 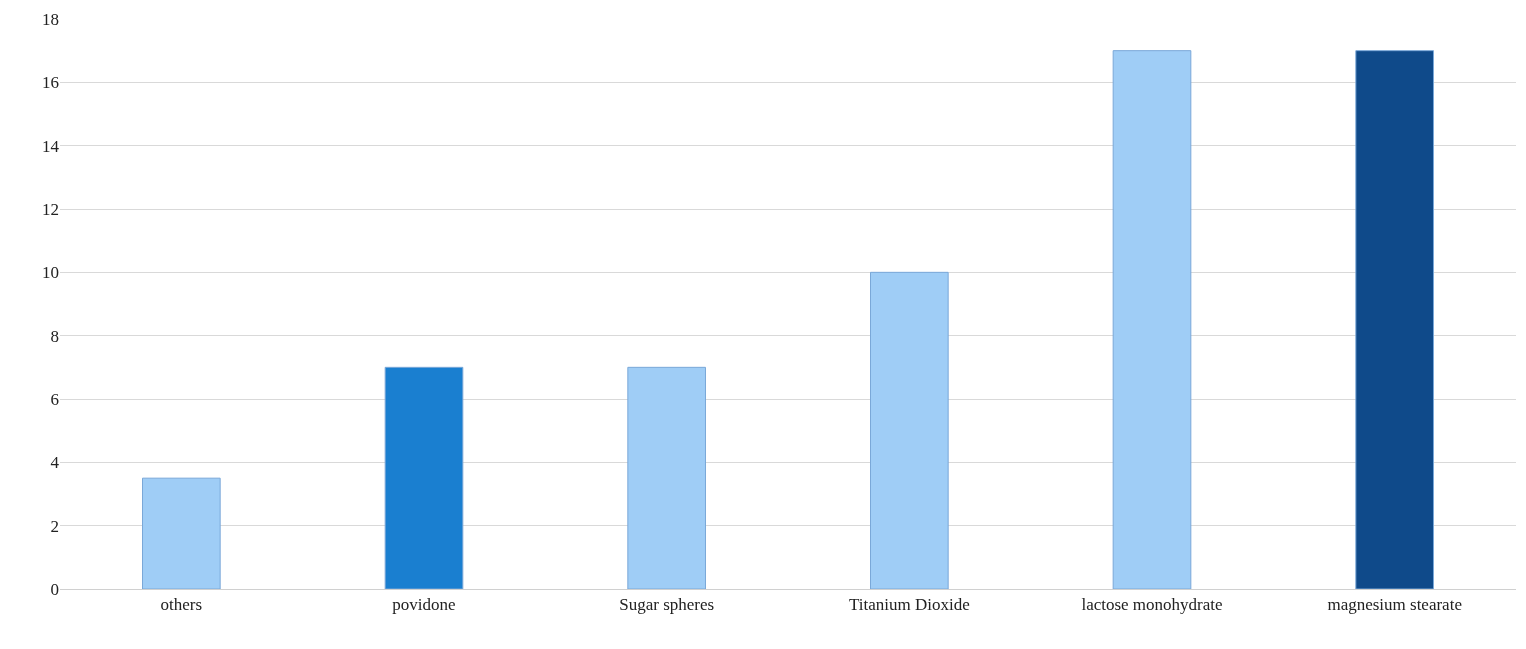 I want to click on x-tick-label: lactose monohydrate, so click(x=1152, y=605).